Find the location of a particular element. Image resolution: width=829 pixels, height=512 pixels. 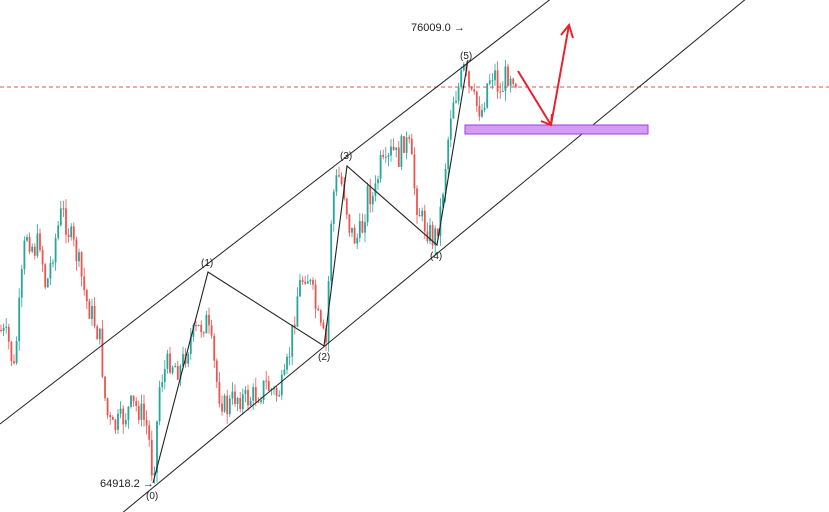

projection-arrows is located at coordinates (545, 74).